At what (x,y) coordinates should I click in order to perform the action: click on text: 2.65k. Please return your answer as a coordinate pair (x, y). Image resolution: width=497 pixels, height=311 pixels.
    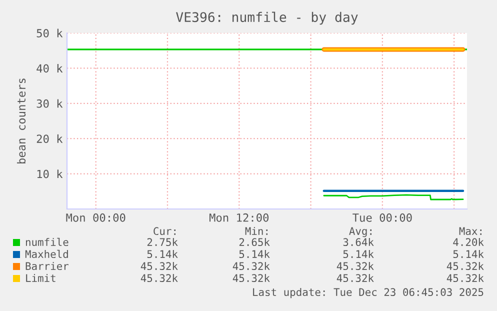
    Looking at the image, I should click on (254, 242).